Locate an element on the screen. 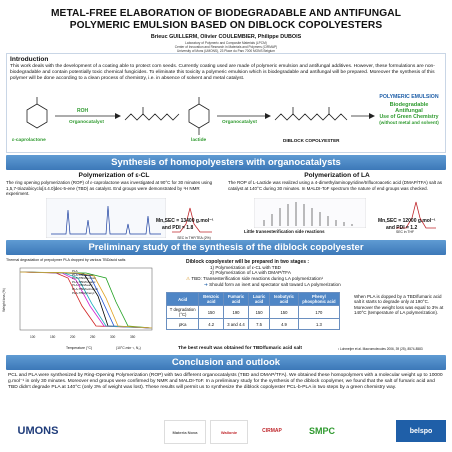  step-item: 2) Polymerization of LA with DMAP/TFA is located at coordinates (250, 272).